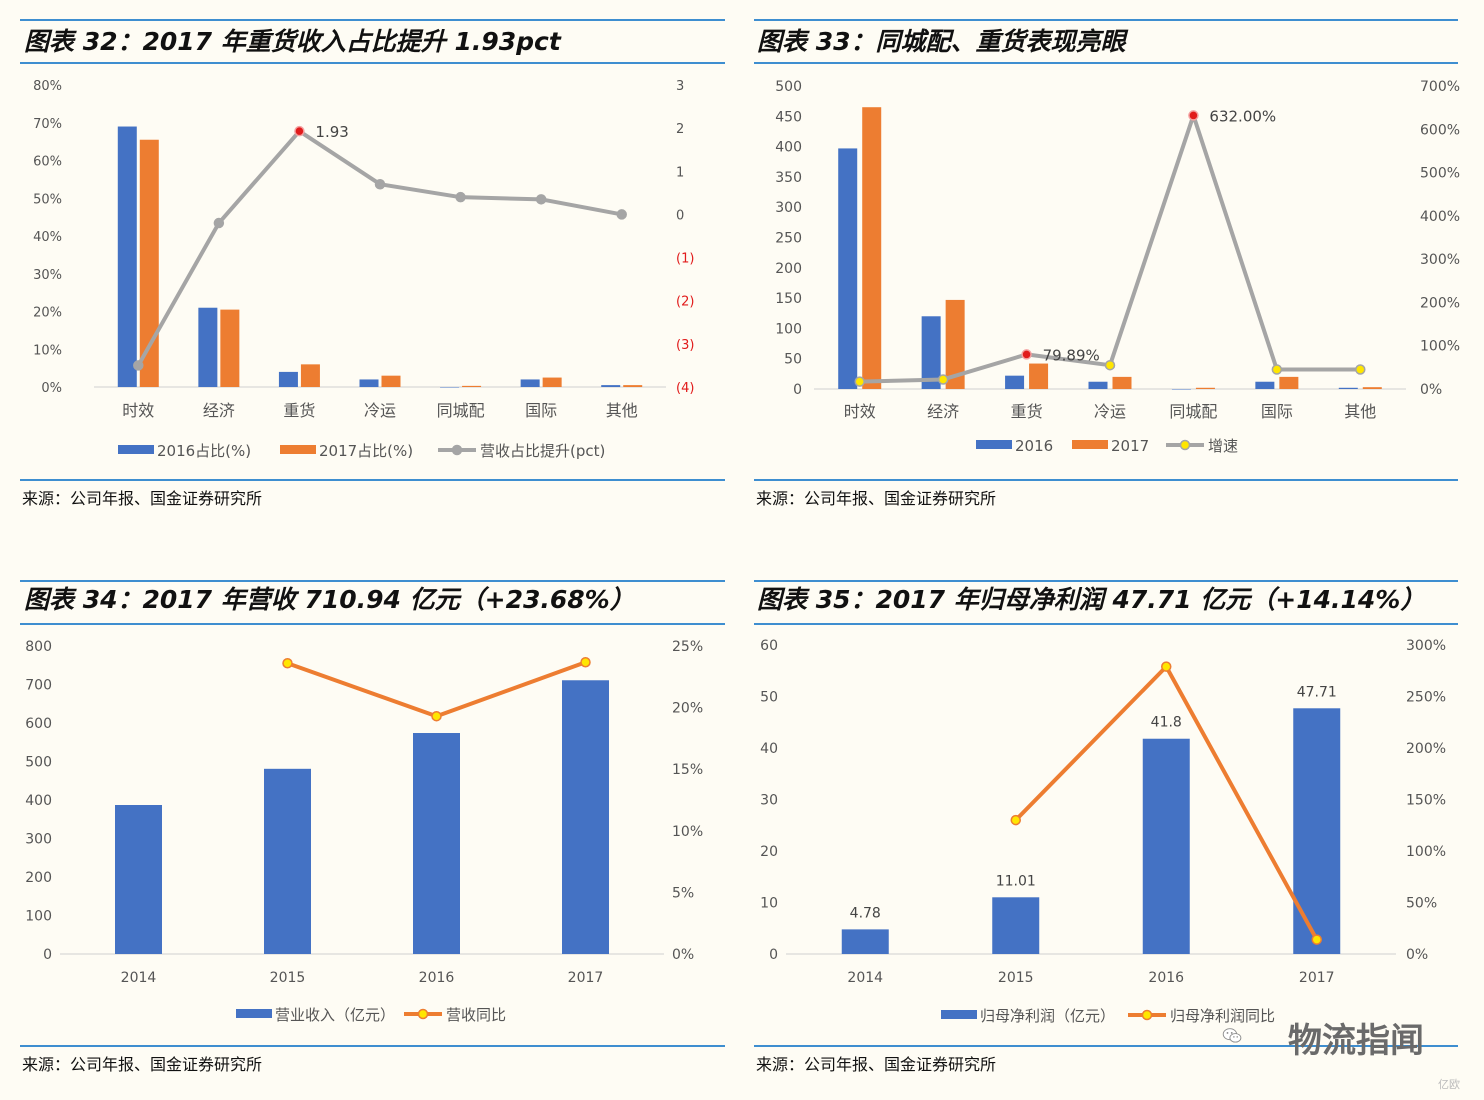  What do you see at coordinates (685, 388) in the screenshot?
I see `y-tick-label-right: (4)` at bounding box center [685, 388].